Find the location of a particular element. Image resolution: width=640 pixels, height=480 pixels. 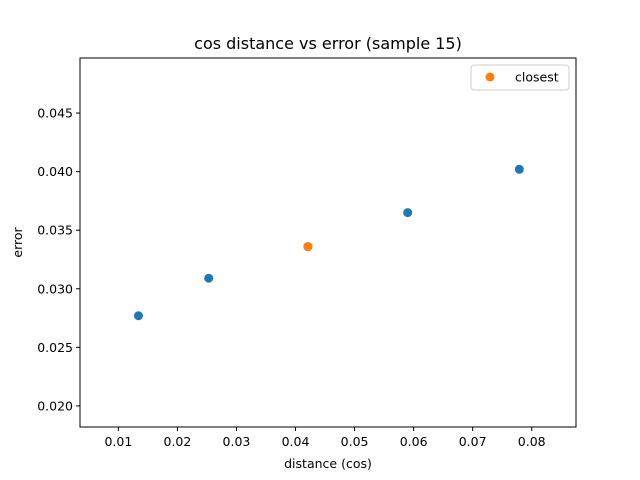

y-tick-label: 0.035 is located at coordinates (55, 230).